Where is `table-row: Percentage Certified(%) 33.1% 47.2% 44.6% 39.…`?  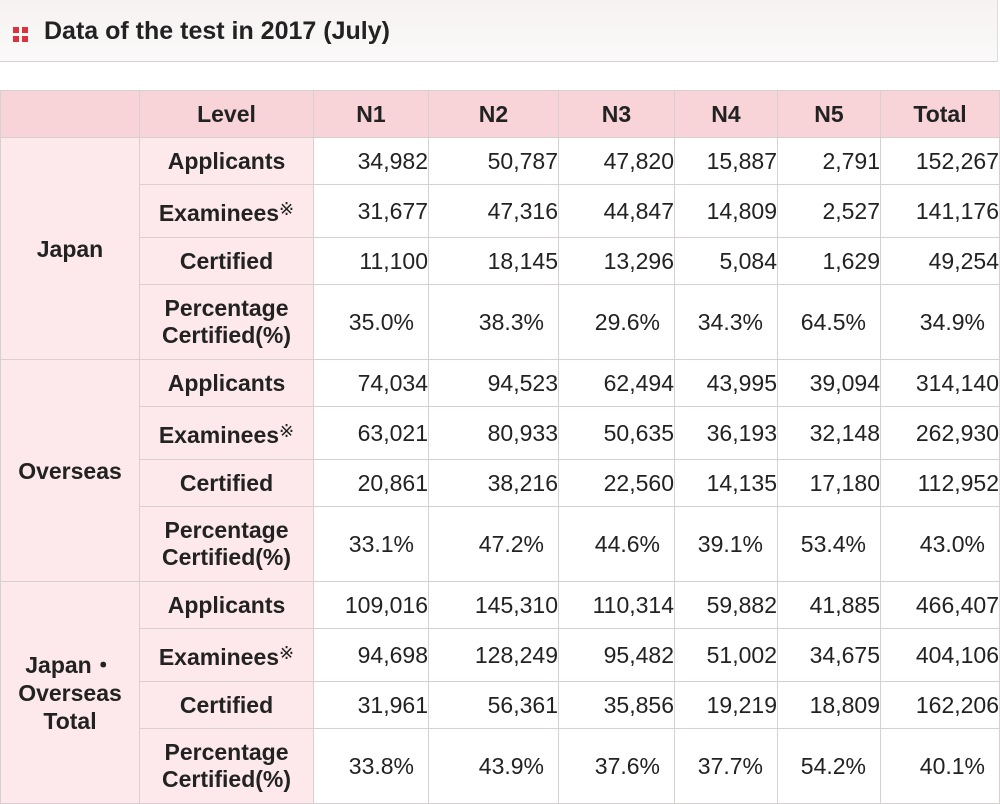
table-row: Percentage Certified(%) 33.1% 47.2% 44.6% 39.… is located at coordinates (500, 544).